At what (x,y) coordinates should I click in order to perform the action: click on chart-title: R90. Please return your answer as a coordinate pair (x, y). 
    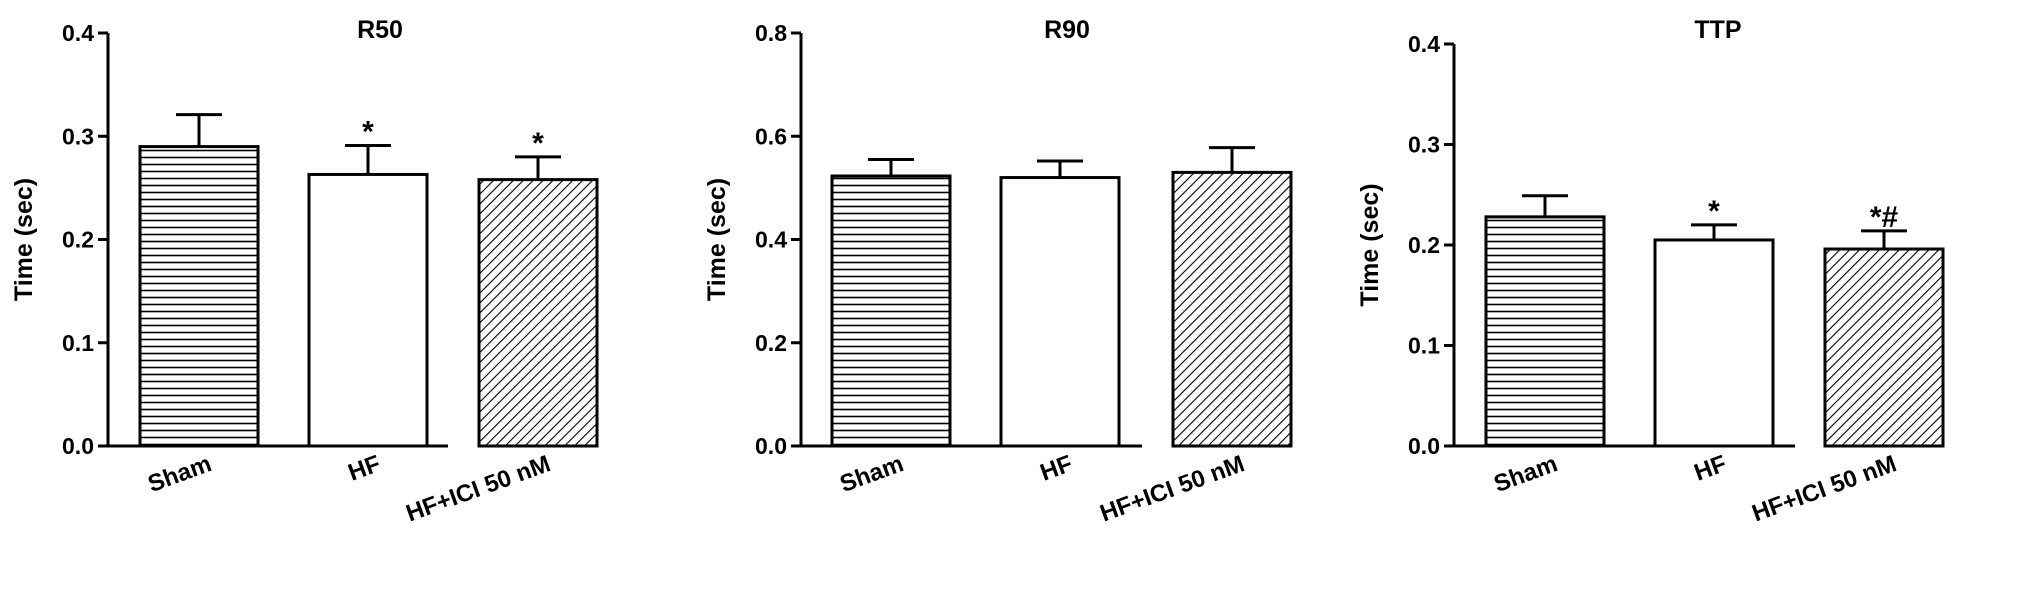
    Looking at the image, I should click on (1067, 30).